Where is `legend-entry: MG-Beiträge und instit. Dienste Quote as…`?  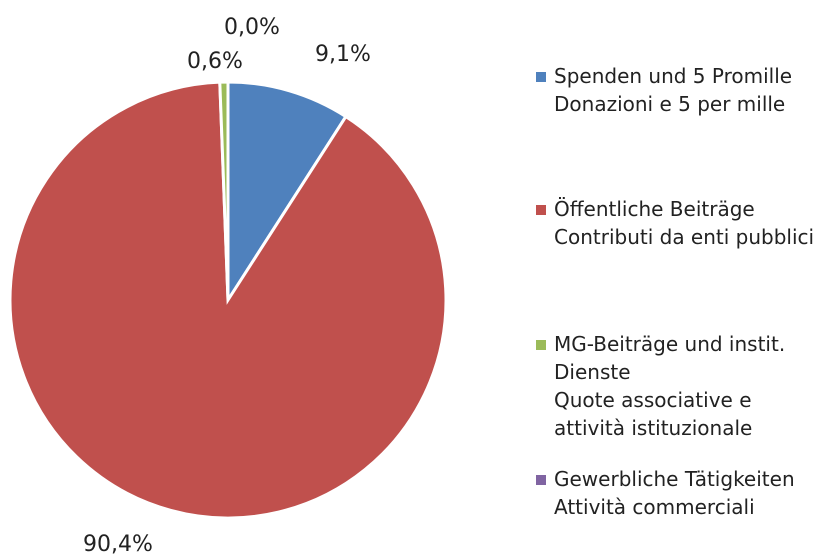
legend-entry: MG-Beiträge und instit. Dienste Quote as… is located at coordinates (681, 386).